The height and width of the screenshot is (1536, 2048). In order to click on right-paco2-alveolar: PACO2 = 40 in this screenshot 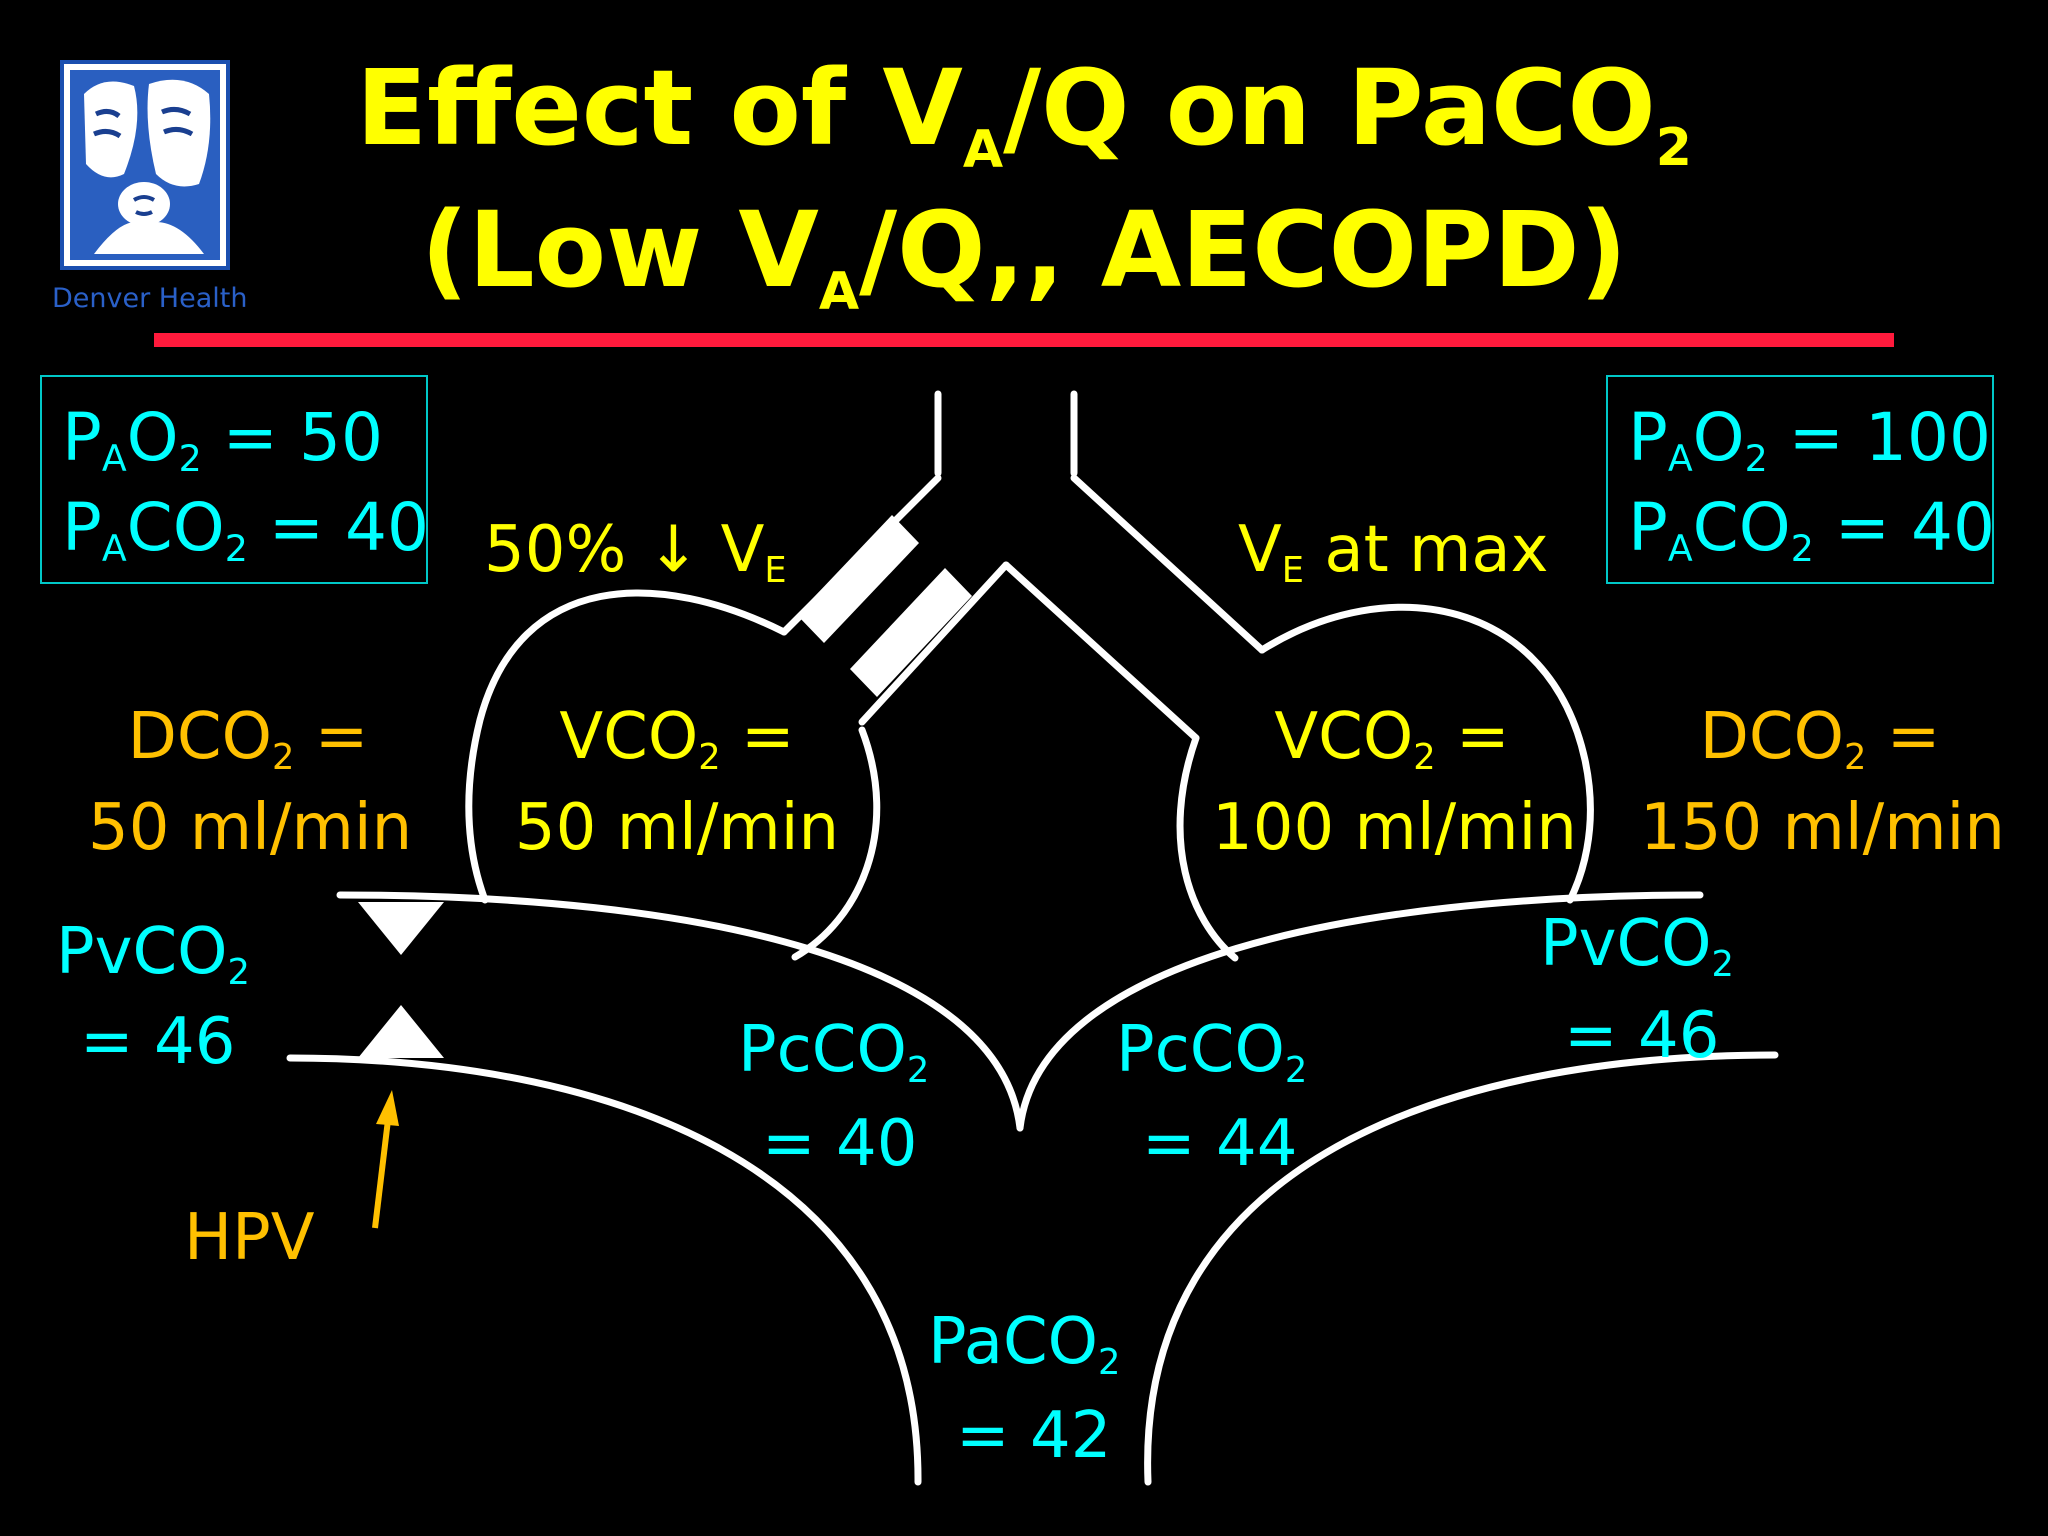, I will do `click(1812, 529)`.